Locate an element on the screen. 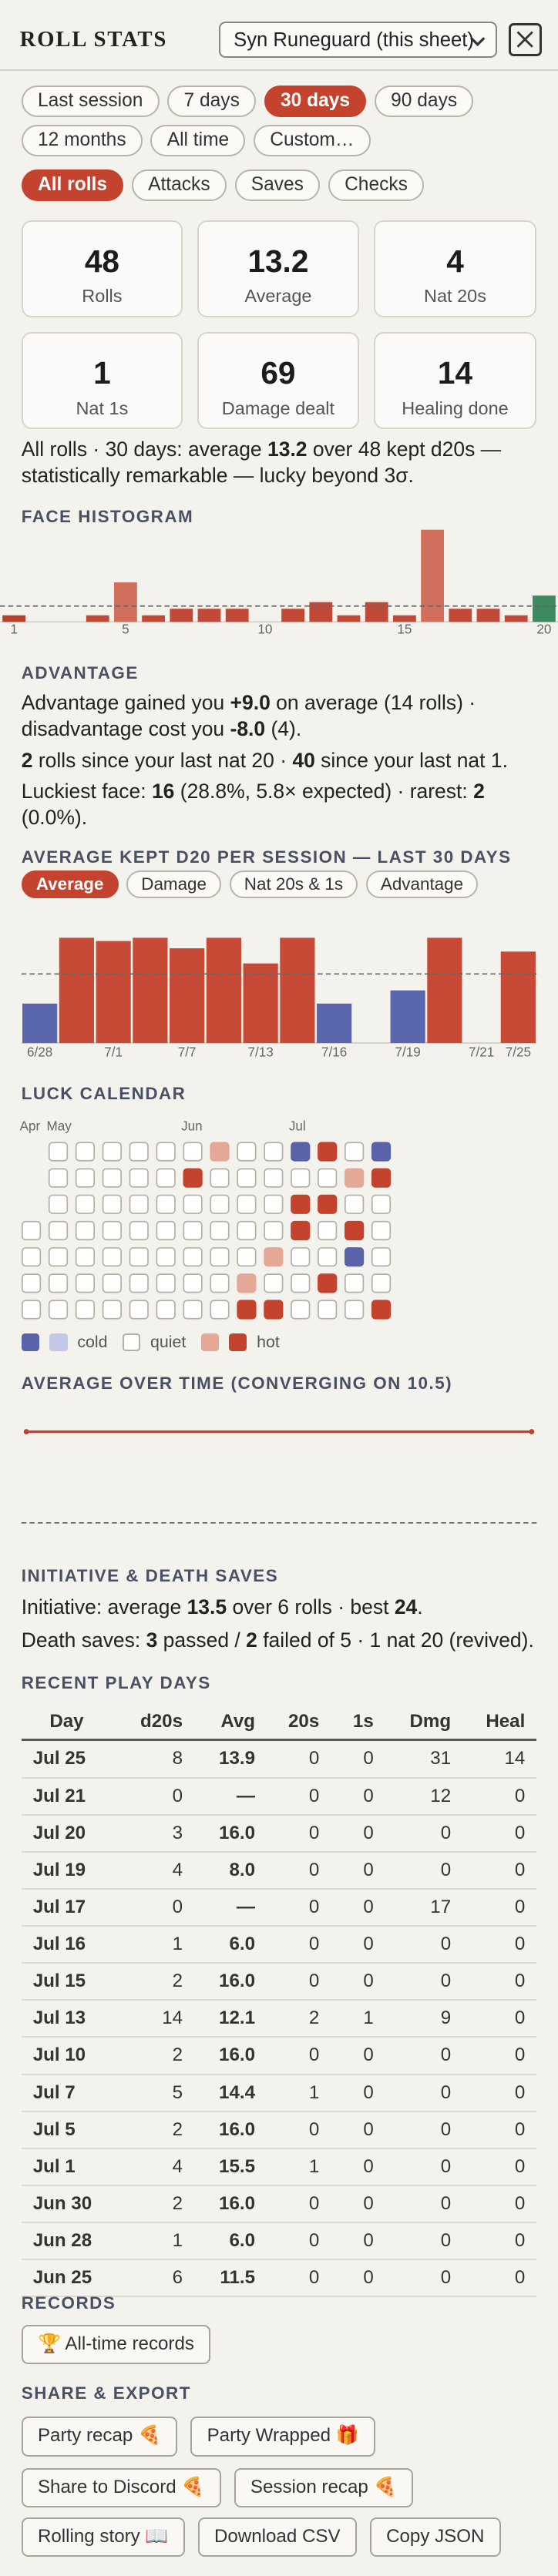 The height and width of the screenshot is (2576, 558). button-row: Share to Discord 🍕 Session recap 🍕 is located at coordinates (217, 2487).